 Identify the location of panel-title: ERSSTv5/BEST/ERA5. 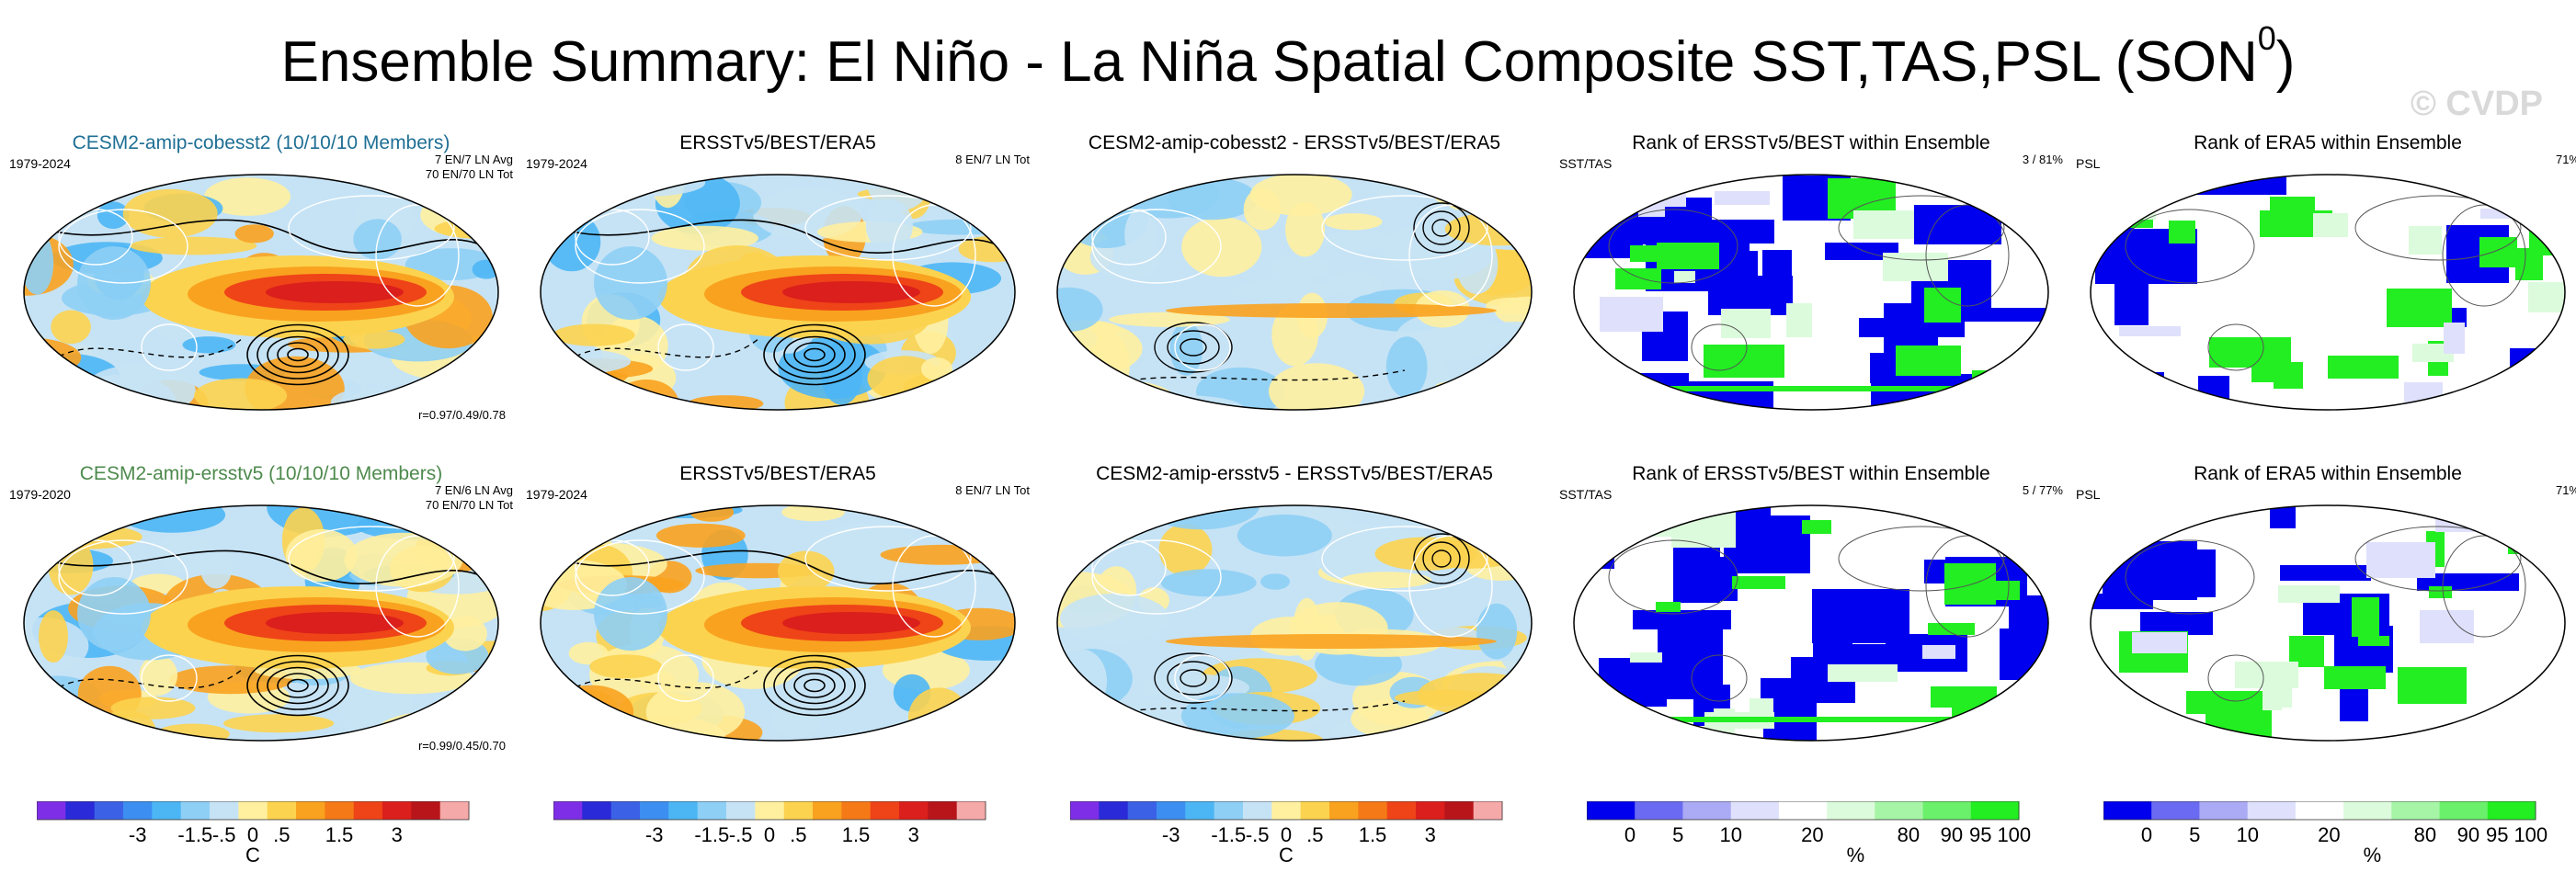
(777, 142).